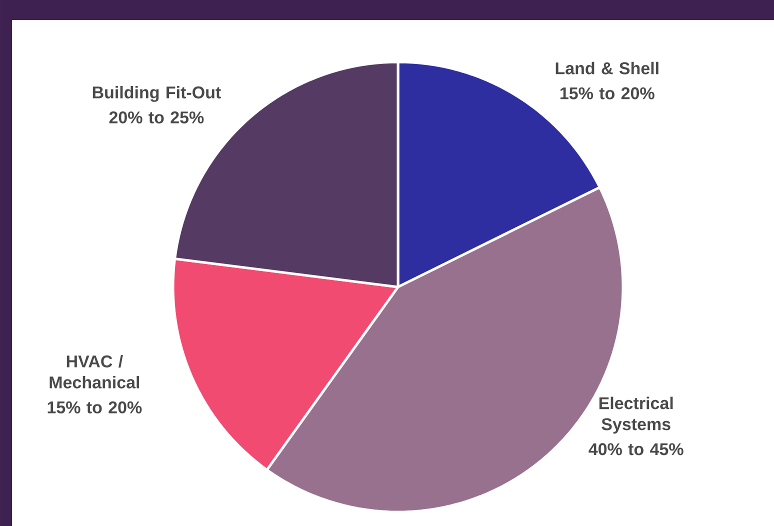 The image size is (774, 526). I want to click on slice-label: HVAC / Mechanical, so click(95, 371).